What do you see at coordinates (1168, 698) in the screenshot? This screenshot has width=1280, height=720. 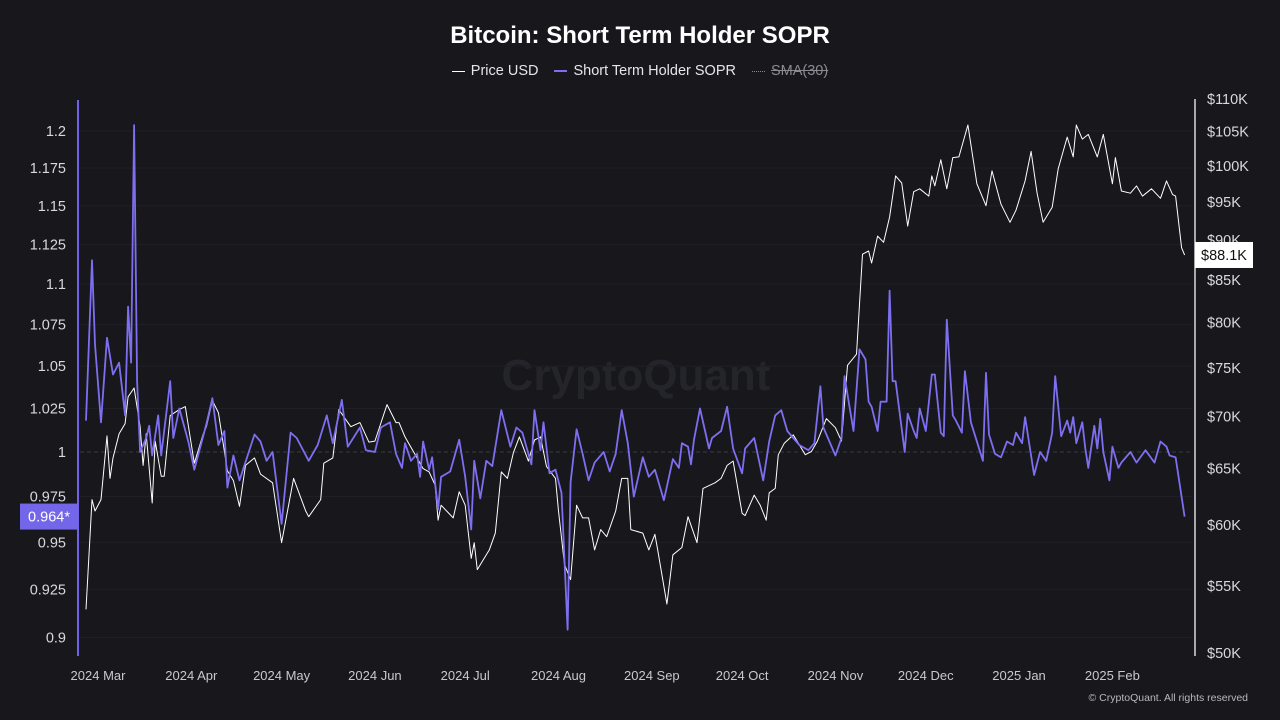 I see `copyright: © CryptoQuant. All rights reserved` at bounding box center [1168, 698].